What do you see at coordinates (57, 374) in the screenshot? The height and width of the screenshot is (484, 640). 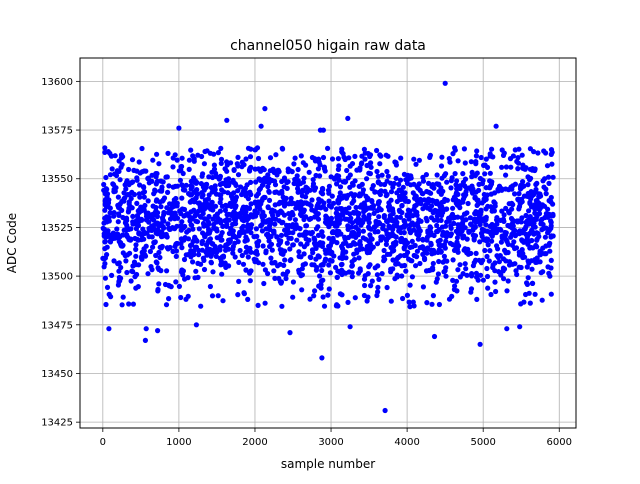 I see `y-tick-label: 13450` at bounding box center [57, 374].